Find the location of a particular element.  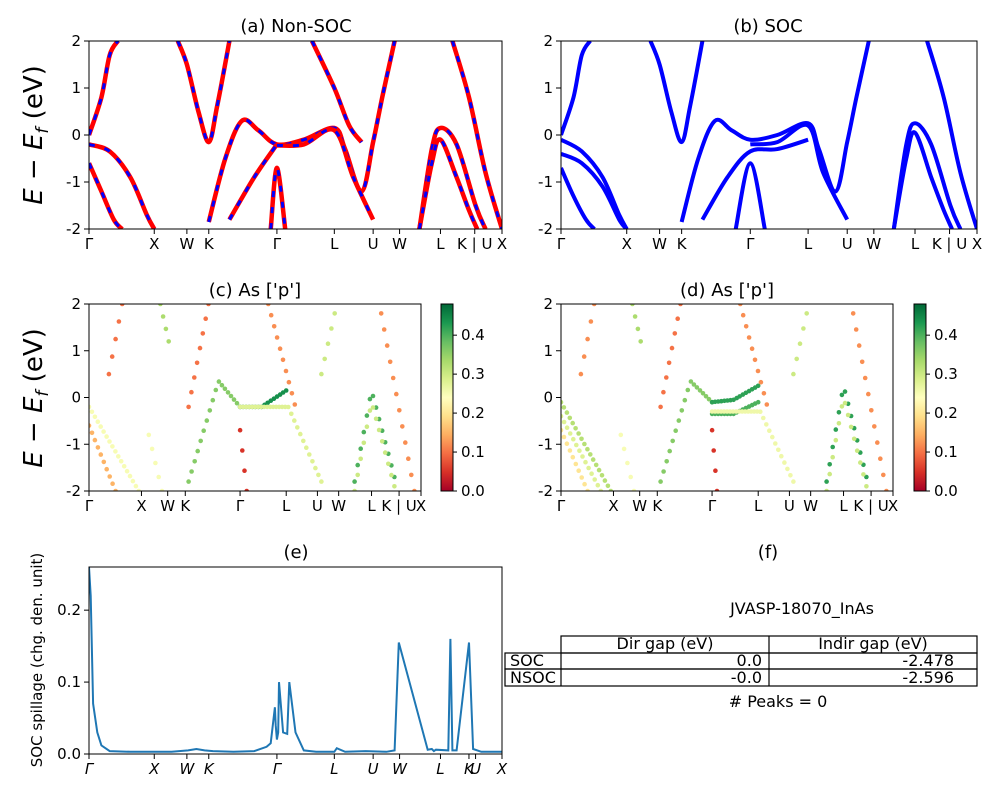

ytick-label: 2 is located at coordinates (548, 41).